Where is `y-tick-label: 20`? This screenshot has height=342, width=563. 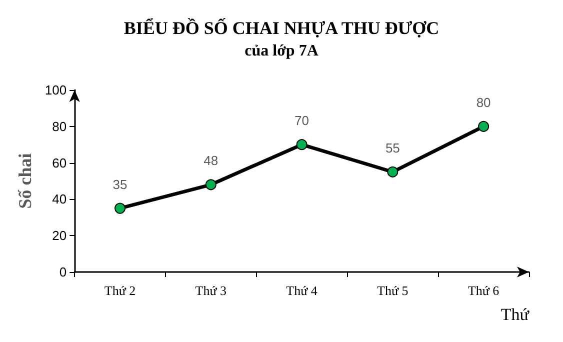 y-tick-label: 20 is located at coordinates (59, 236).